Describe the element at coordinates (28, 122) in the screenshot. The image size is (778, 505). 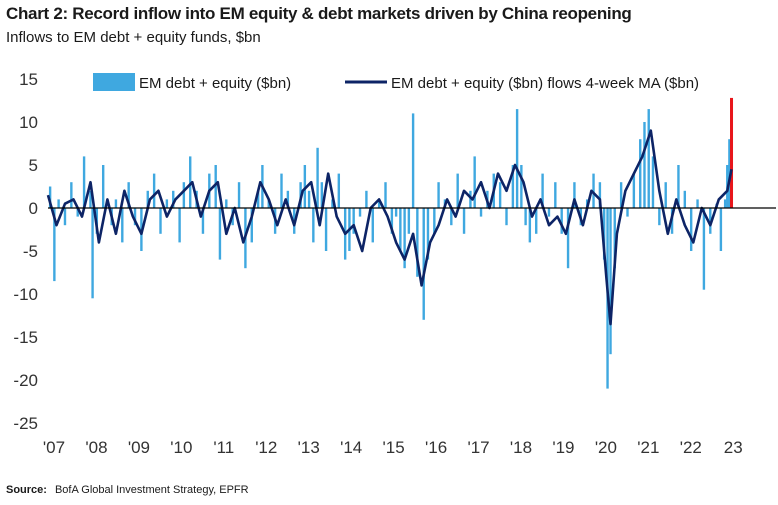
I see `y-tick-label-1: 10` at that location.